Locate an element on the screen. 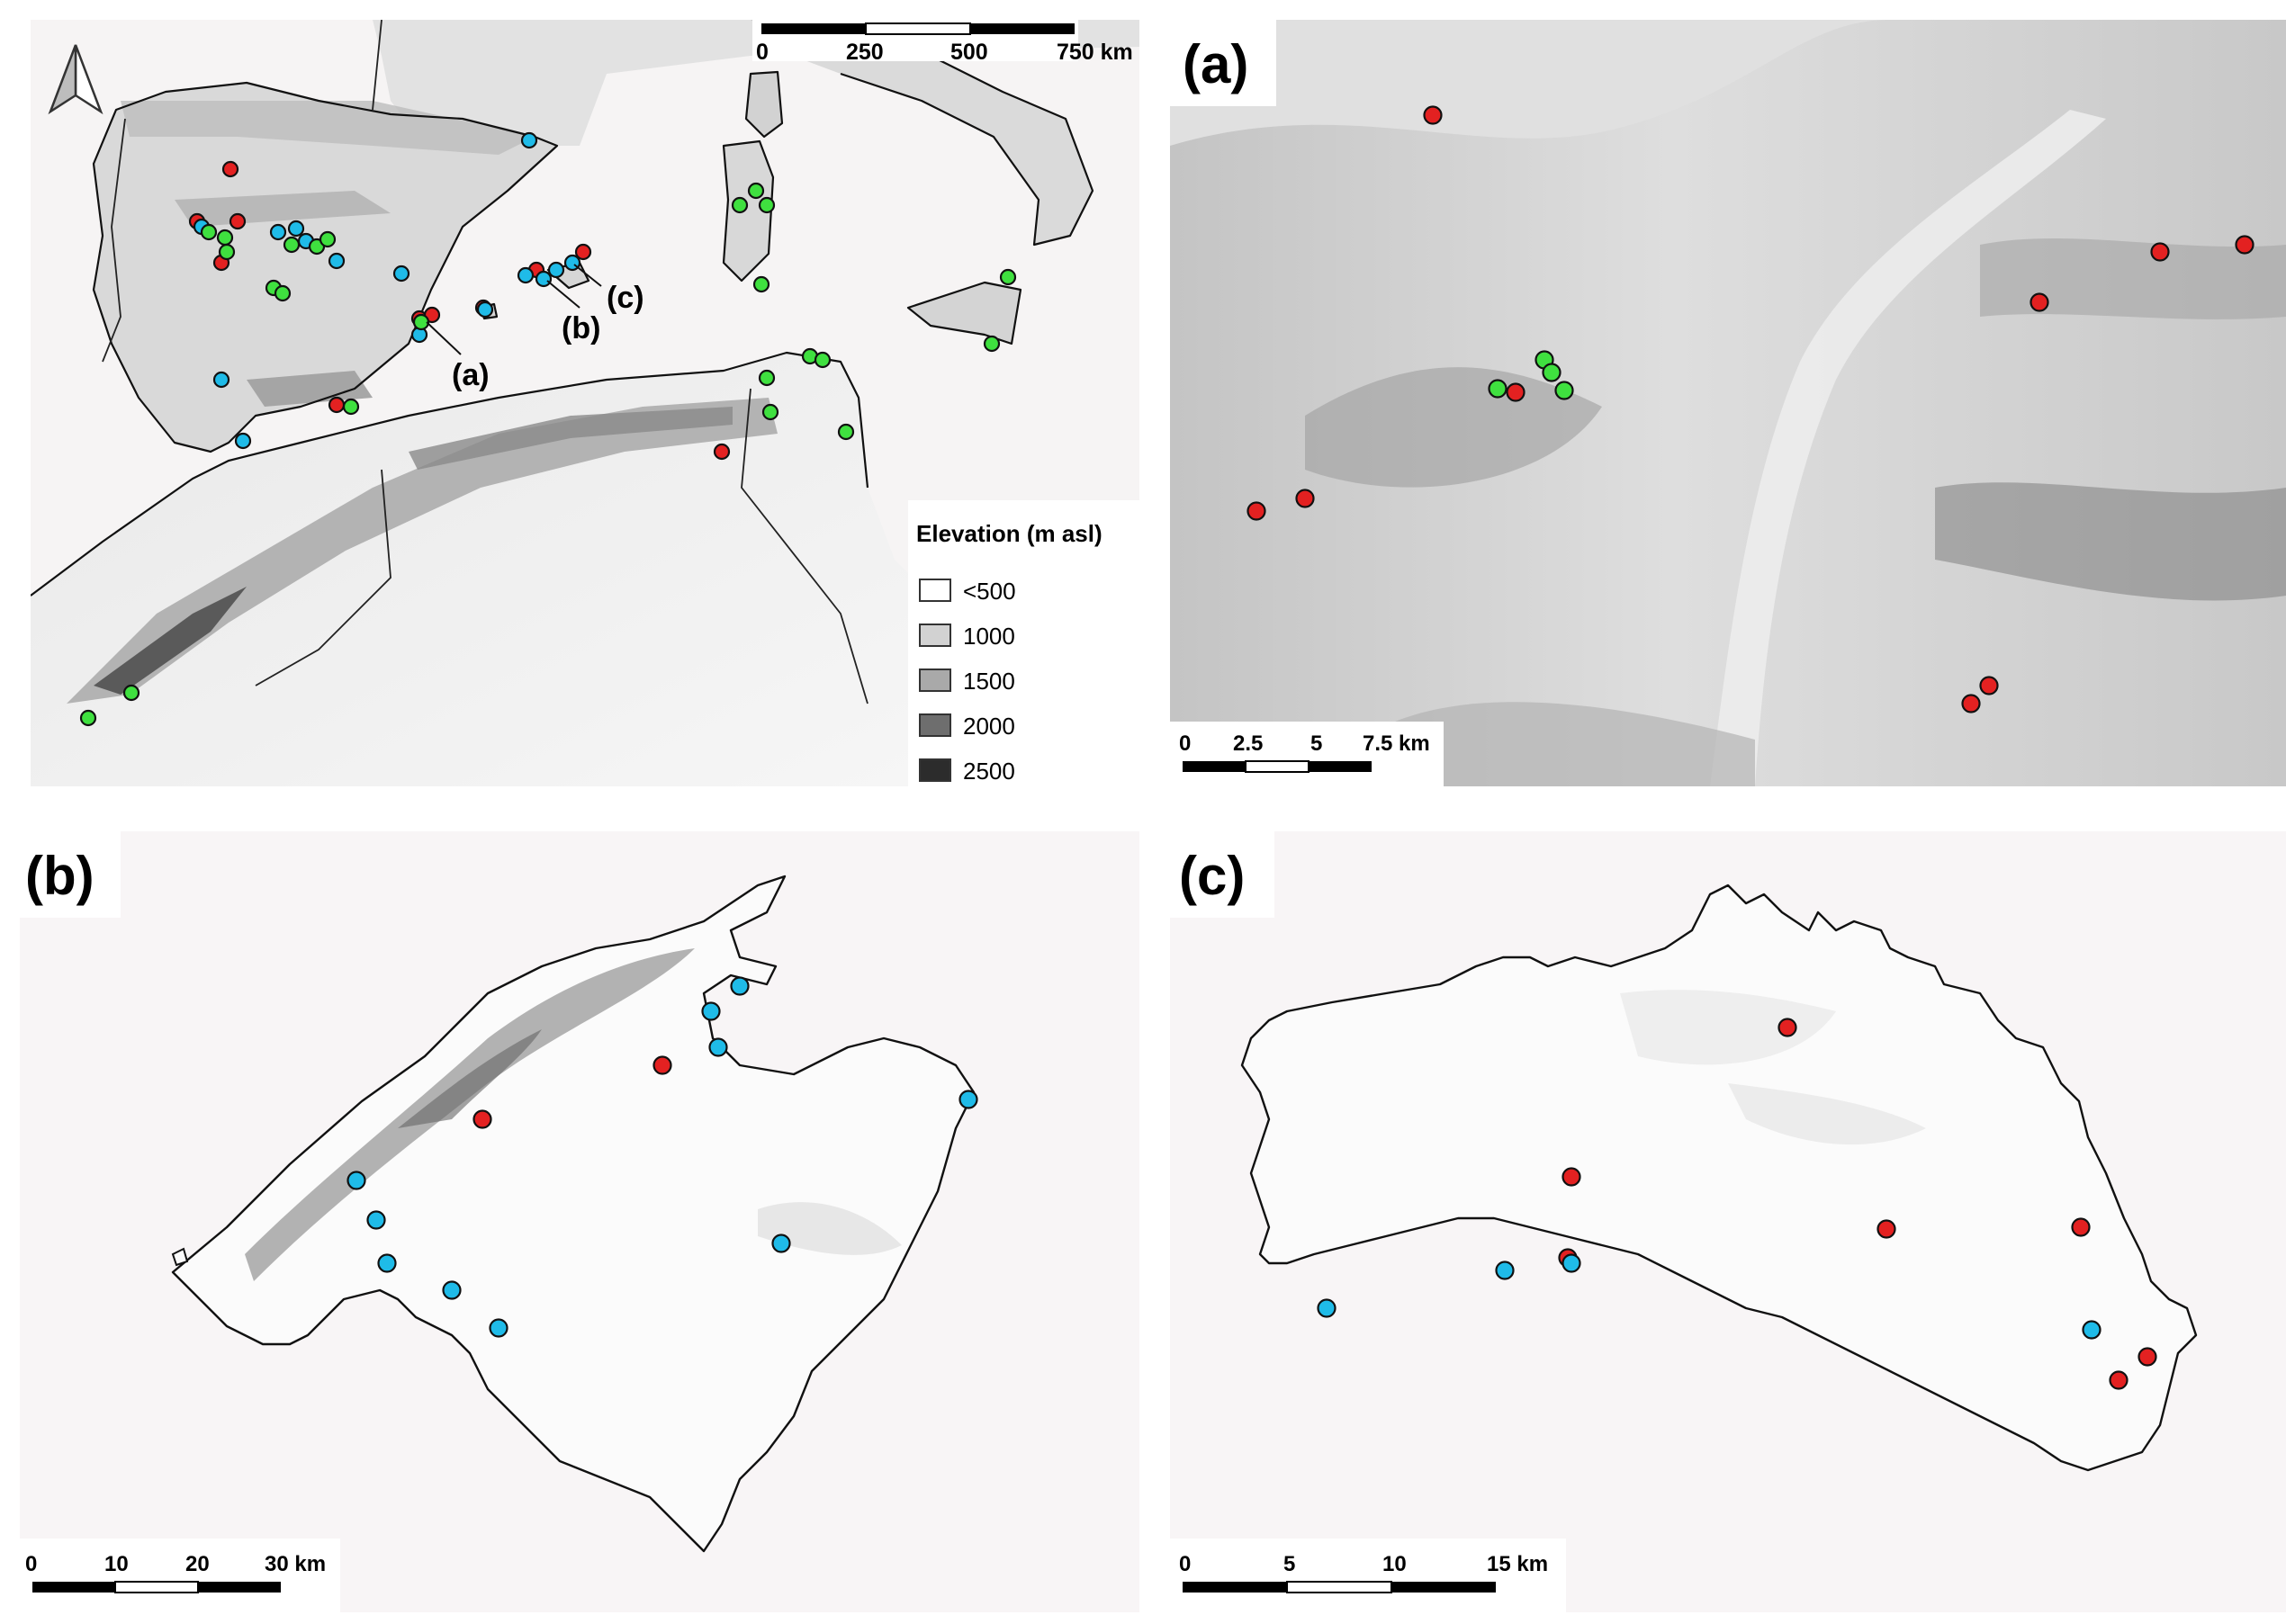 The width and height of the screenshot is (2286, 1624). iberia-central-range is located at coordinates (283, 209).